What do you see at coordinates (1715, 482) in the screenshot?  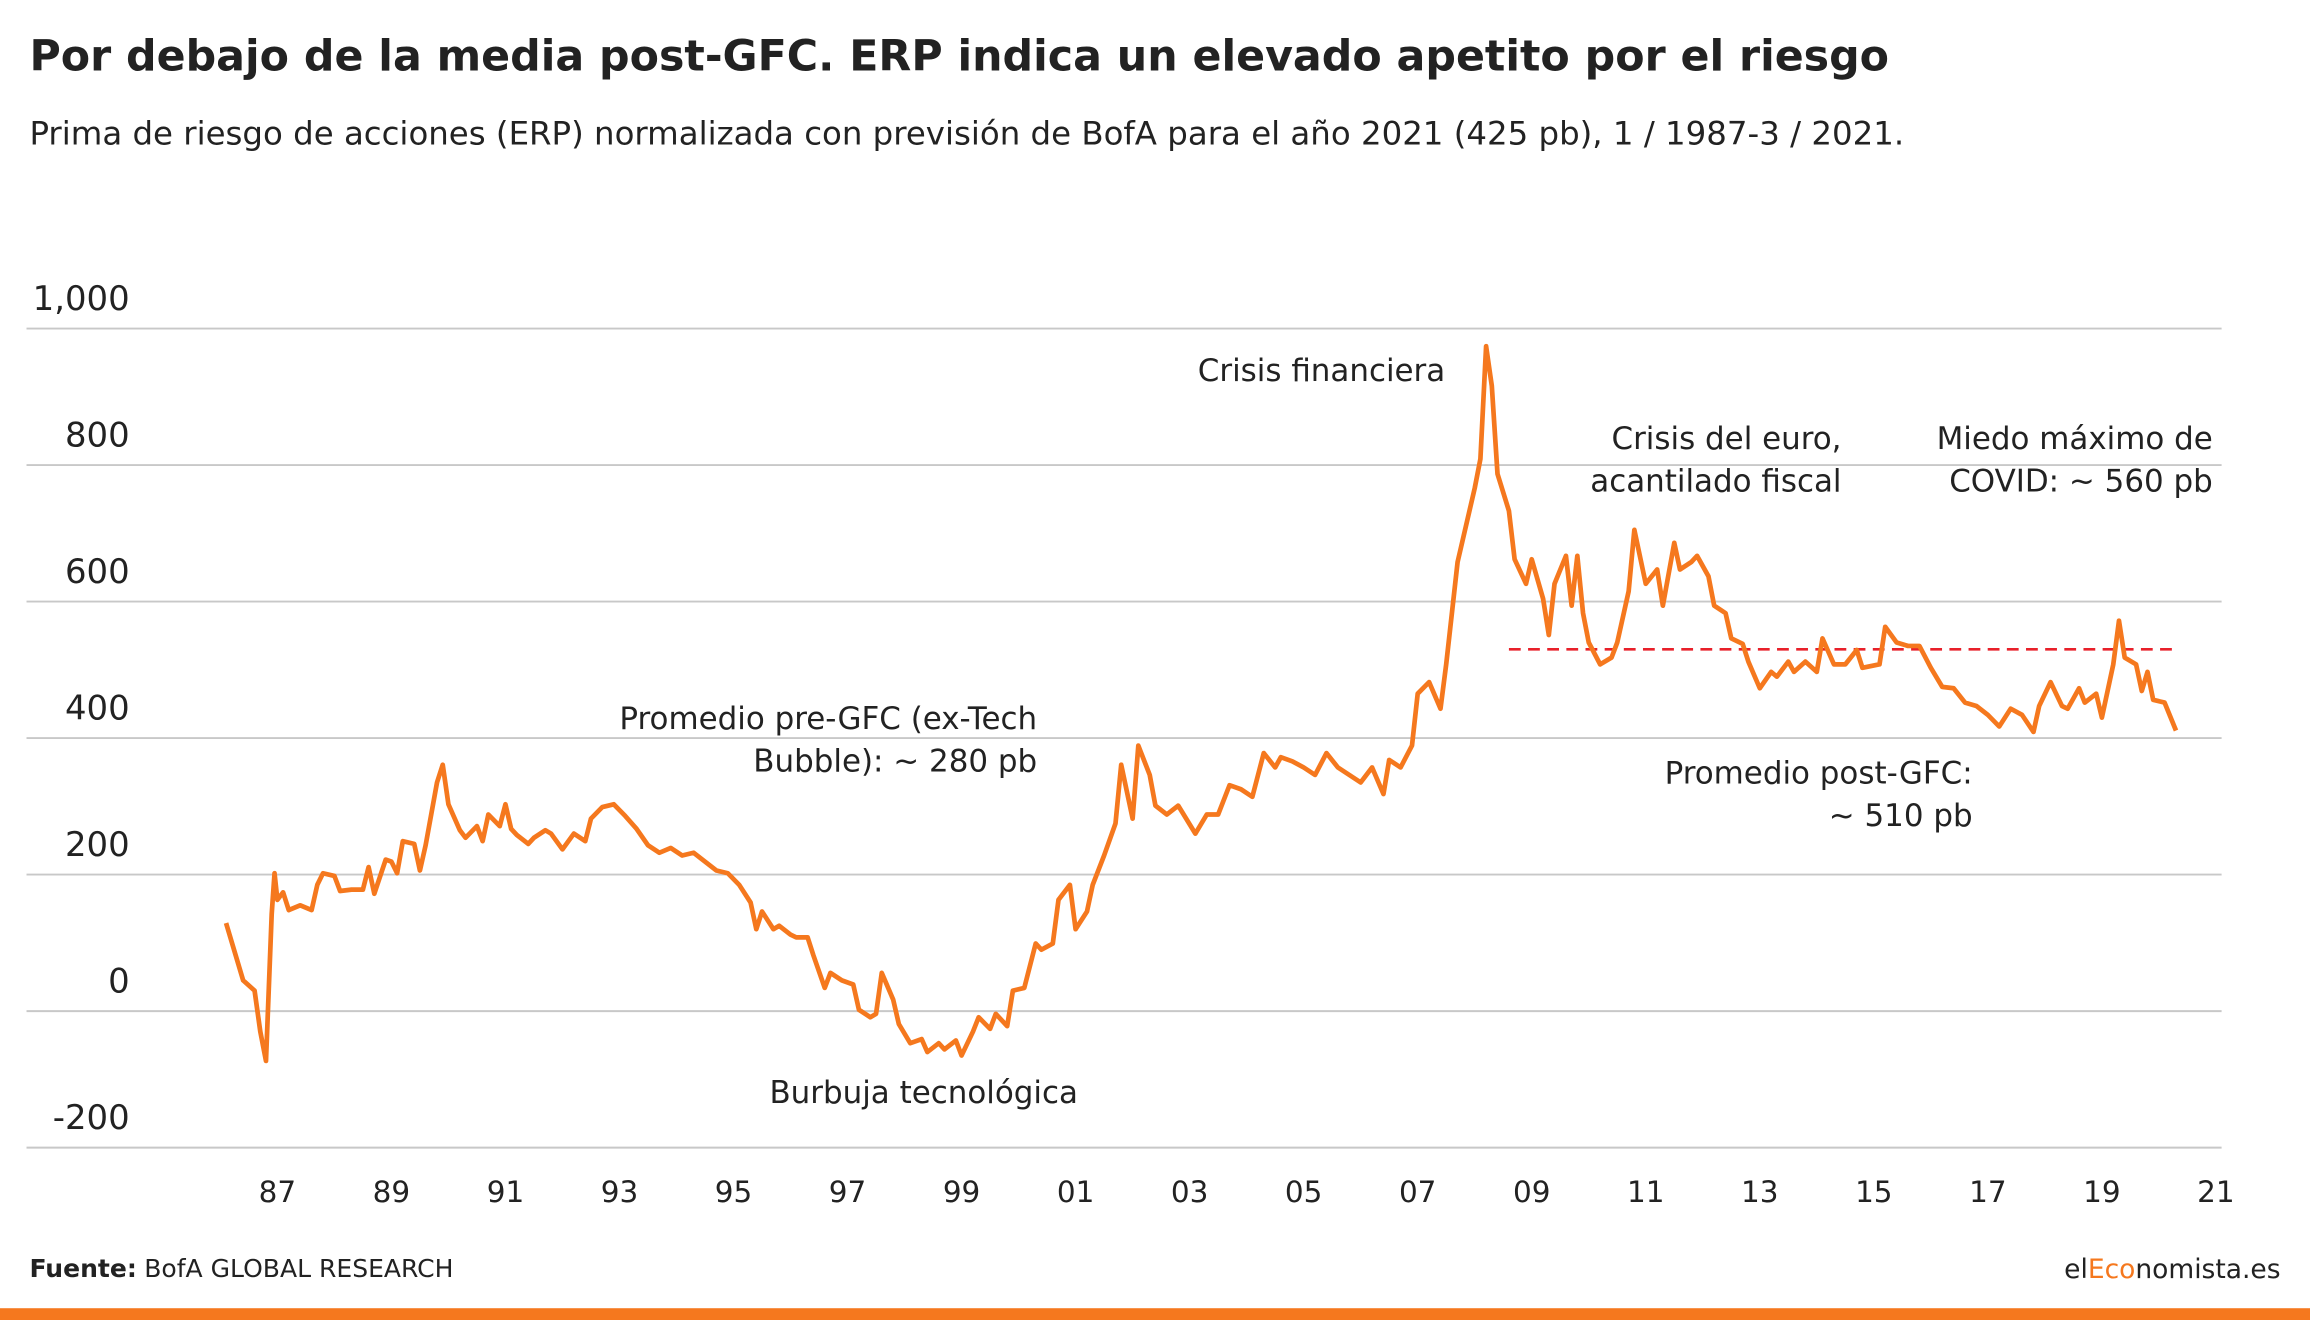 I see `annotation: acantilado fiscal` at bounding box center [1715, 482].